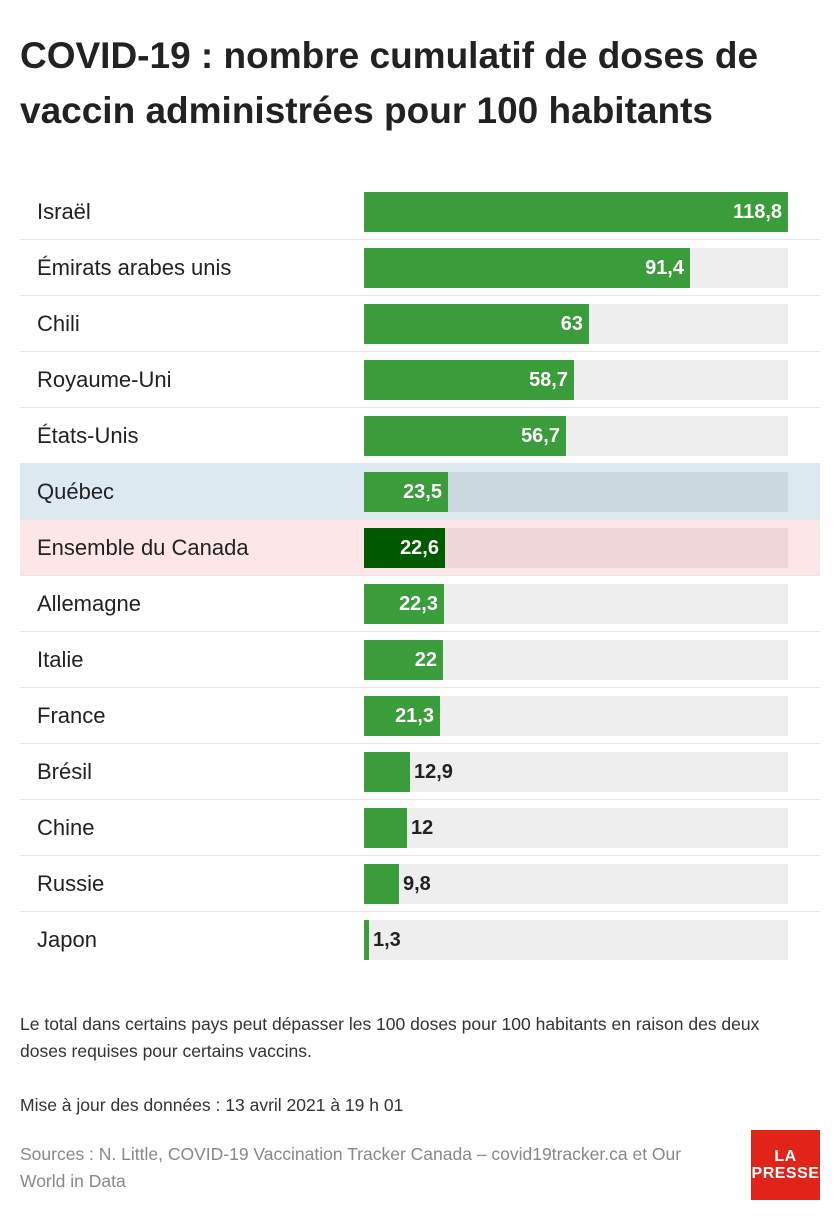  Describe the element at coordinates (576, 604) in the screenshot. I see `bar-track: 22,3` at that location.